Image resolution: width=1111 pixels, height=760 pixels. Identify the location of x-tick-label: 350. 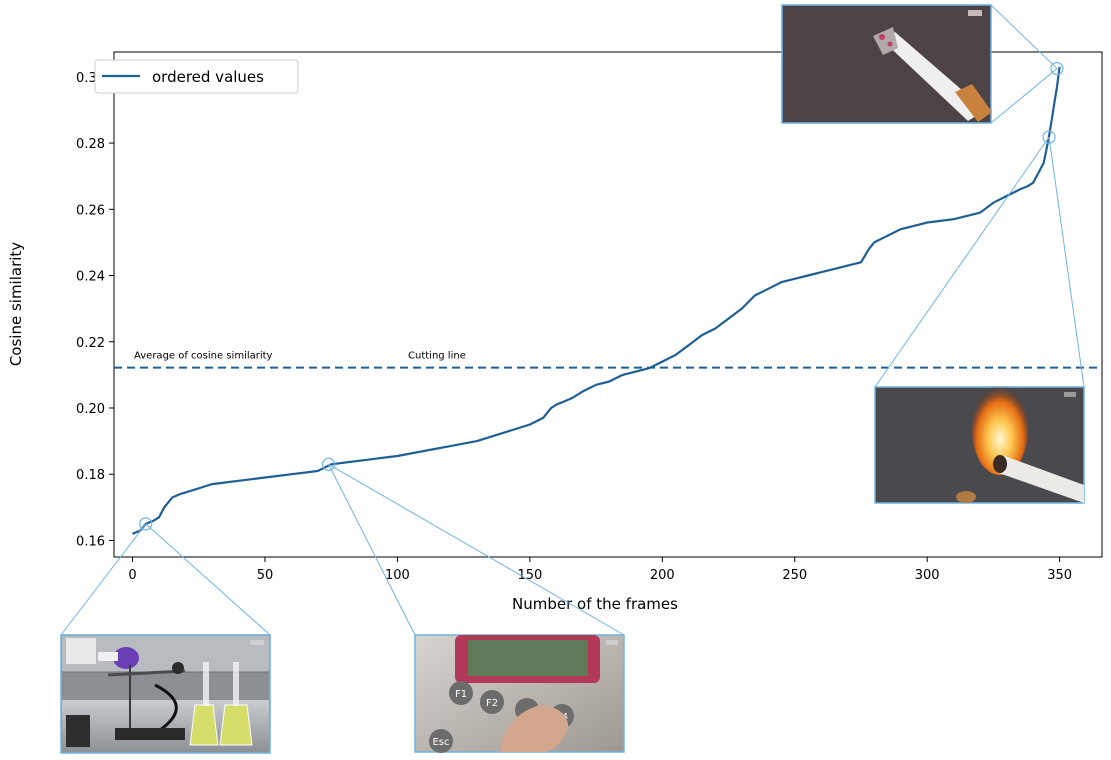
(1059, 575).